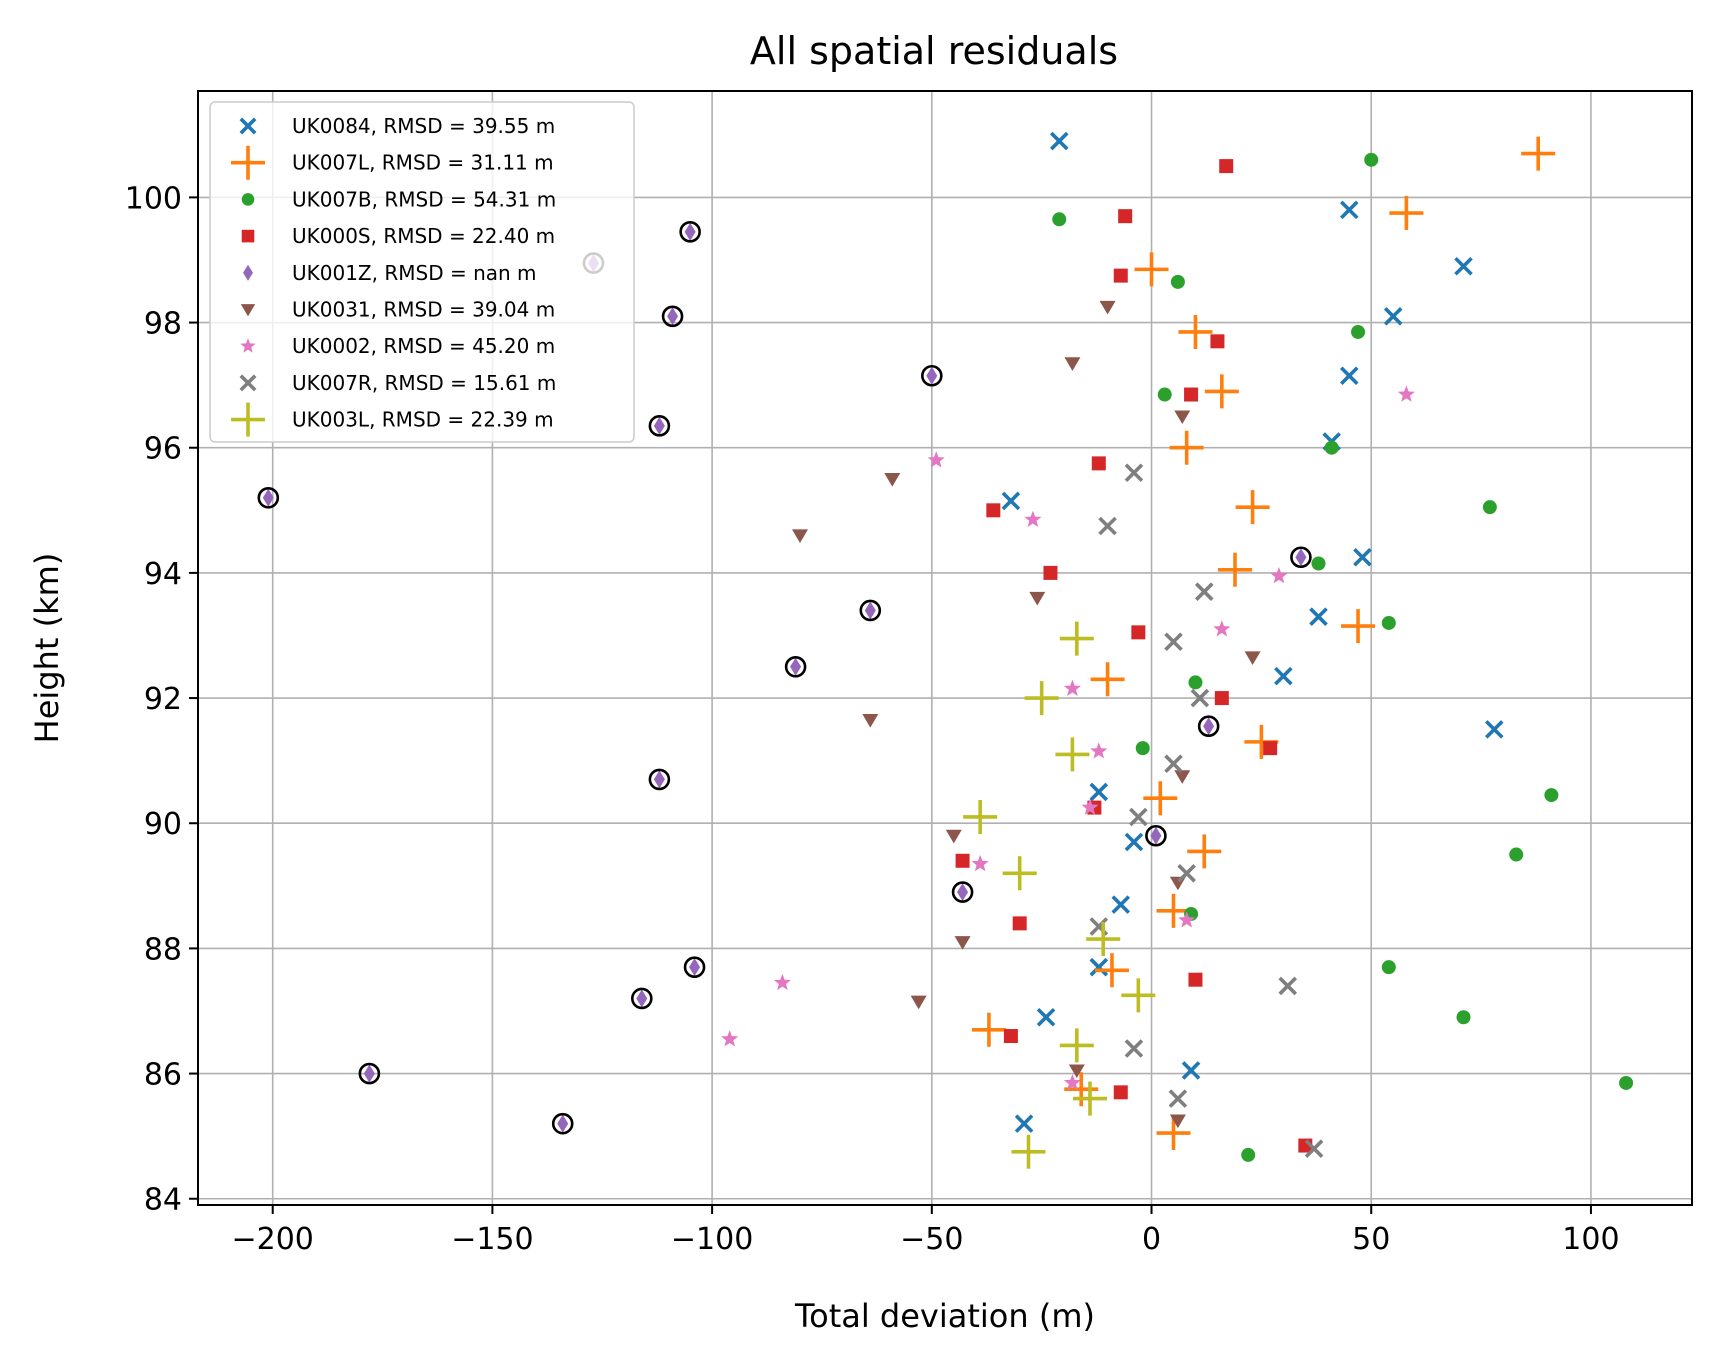 The height and width of the screenshot is (1361, 1715). What do you see at coordinates (934, 51) in the screenshot?
I see `chart-title: All spatial residuals` at bounding box center [934, 51].